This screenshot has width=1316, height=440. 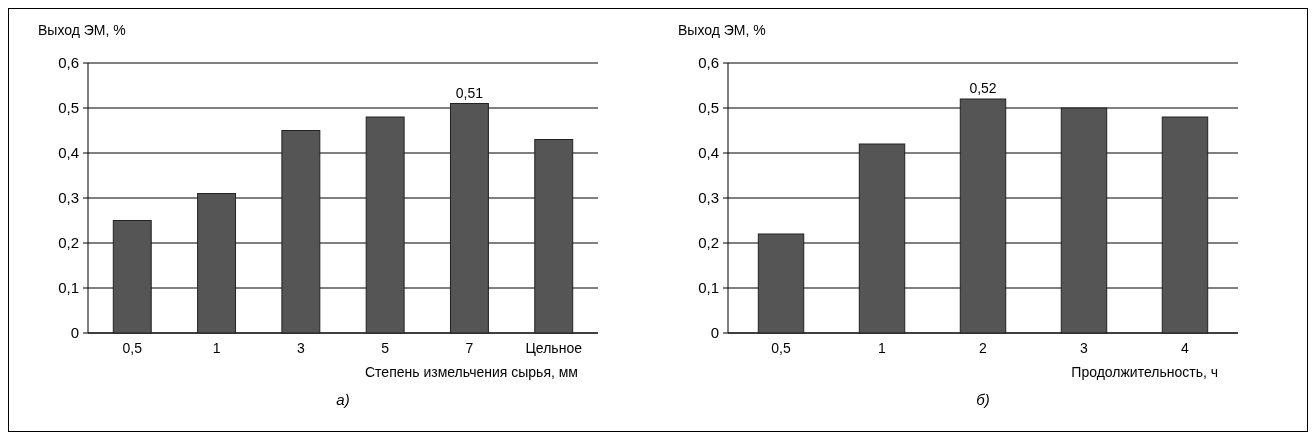 I want to click on x-tick-label: 4, so click(x=1185, y=348).